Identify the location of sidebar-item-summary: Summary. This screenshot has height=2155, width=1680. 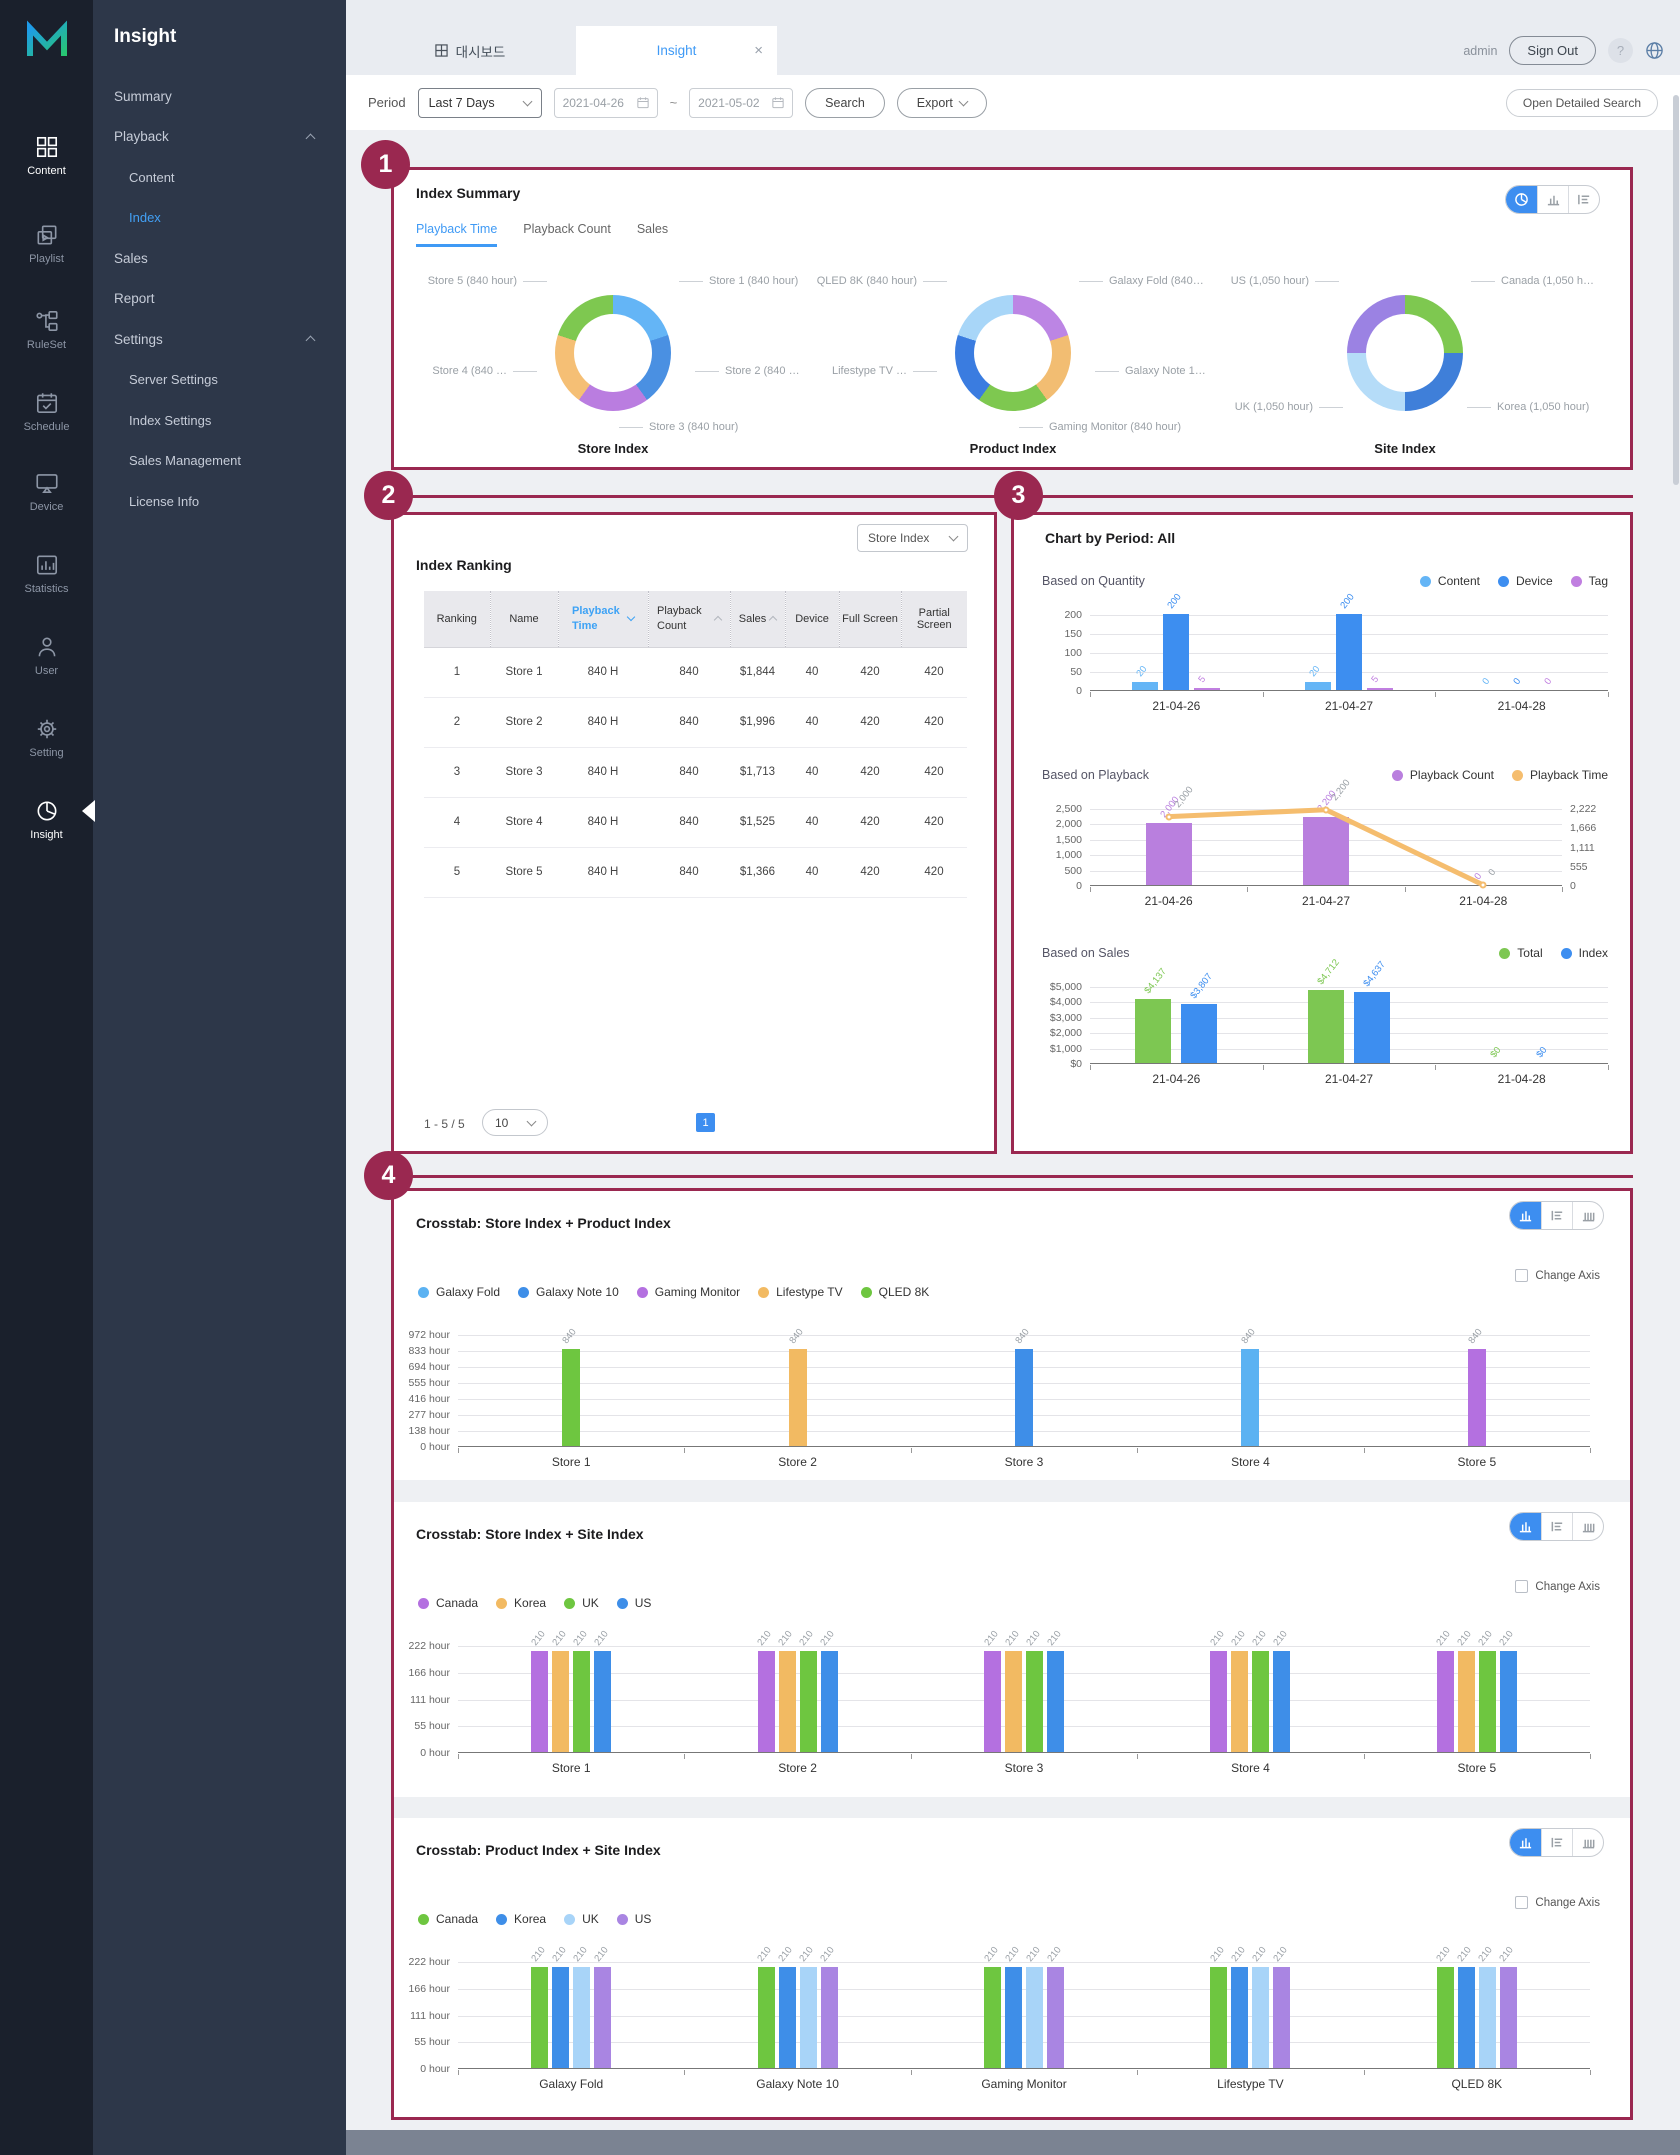
(143, 96).